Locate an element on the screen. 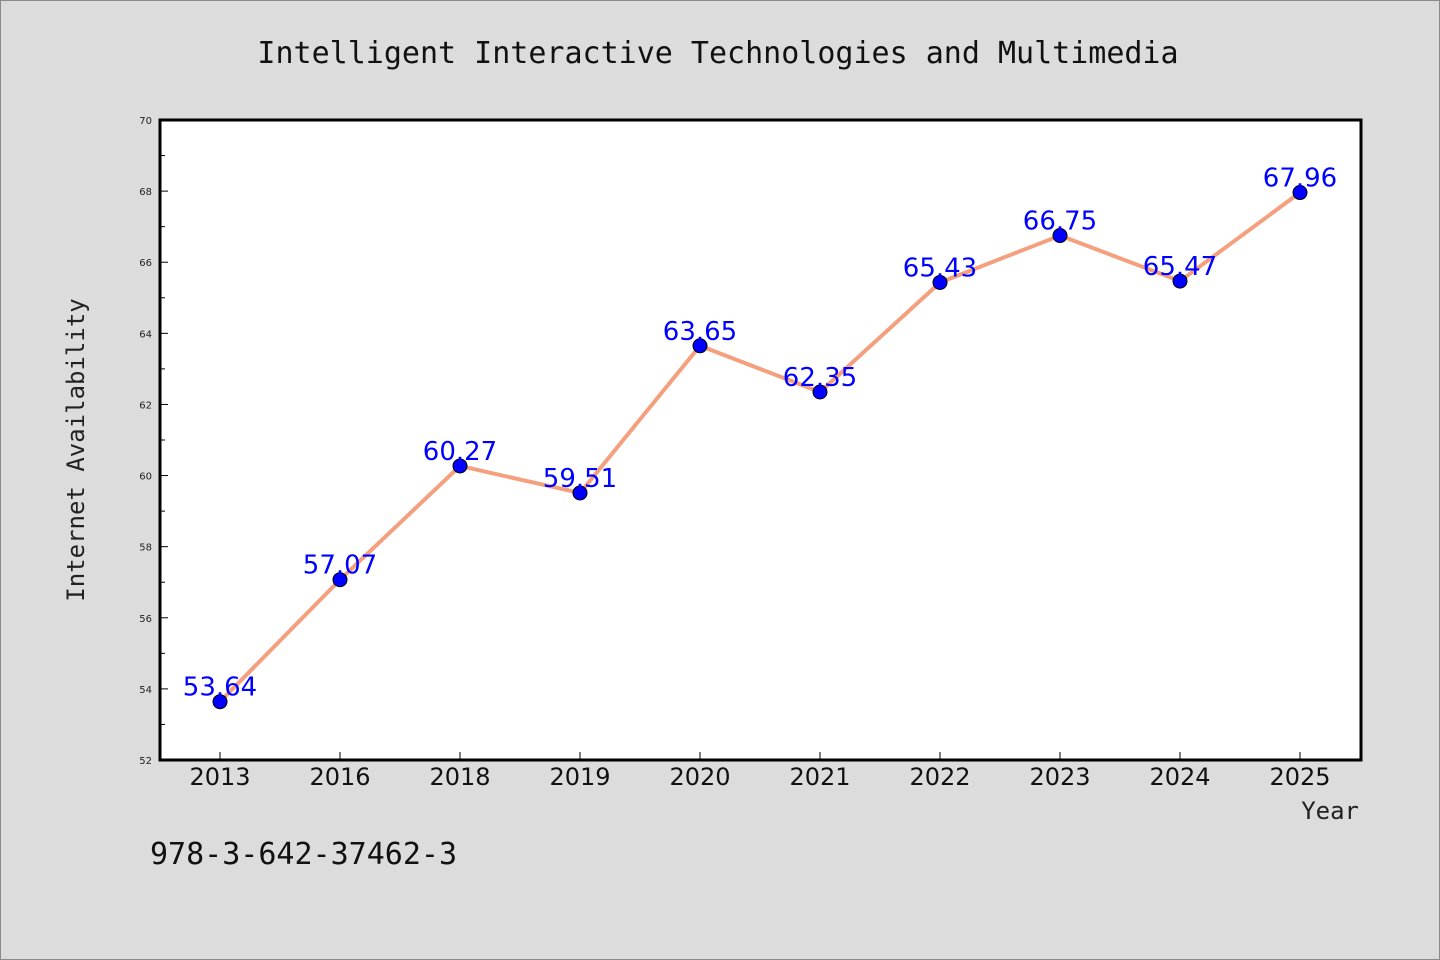  x-tick-label: 2019 is located at coordinates (579, 777).